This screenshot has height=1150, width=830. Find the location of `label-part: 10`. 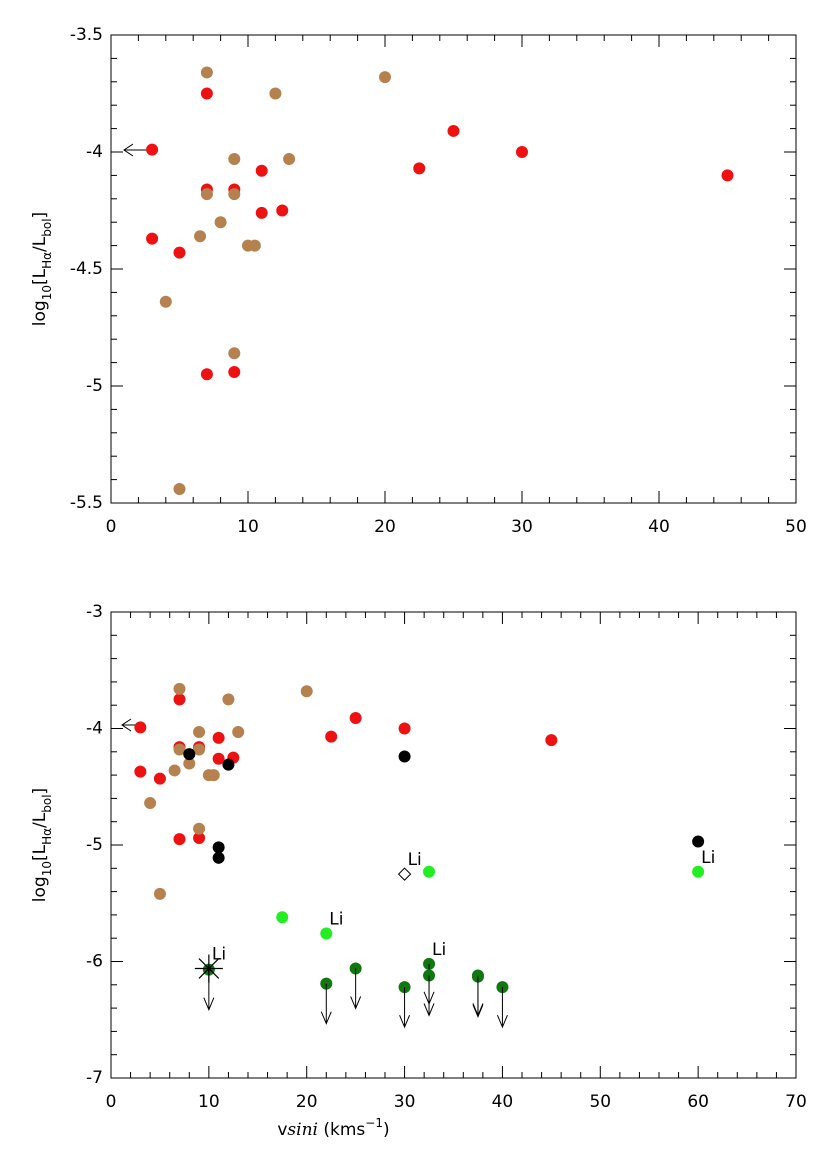

label-part: 10 is located at coordinates (47, 868).